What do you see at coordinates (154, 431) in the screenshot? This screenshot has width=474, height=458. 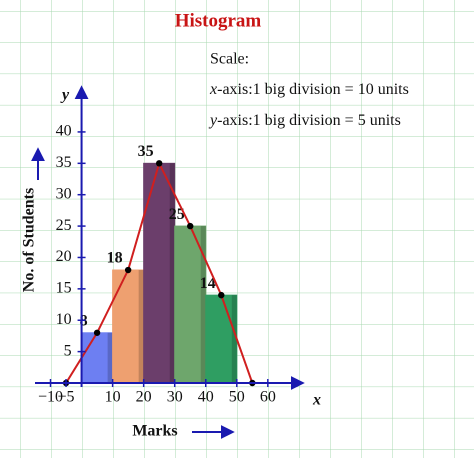 I see `x-axis-label: Marks` at bounding box center [154, 431].